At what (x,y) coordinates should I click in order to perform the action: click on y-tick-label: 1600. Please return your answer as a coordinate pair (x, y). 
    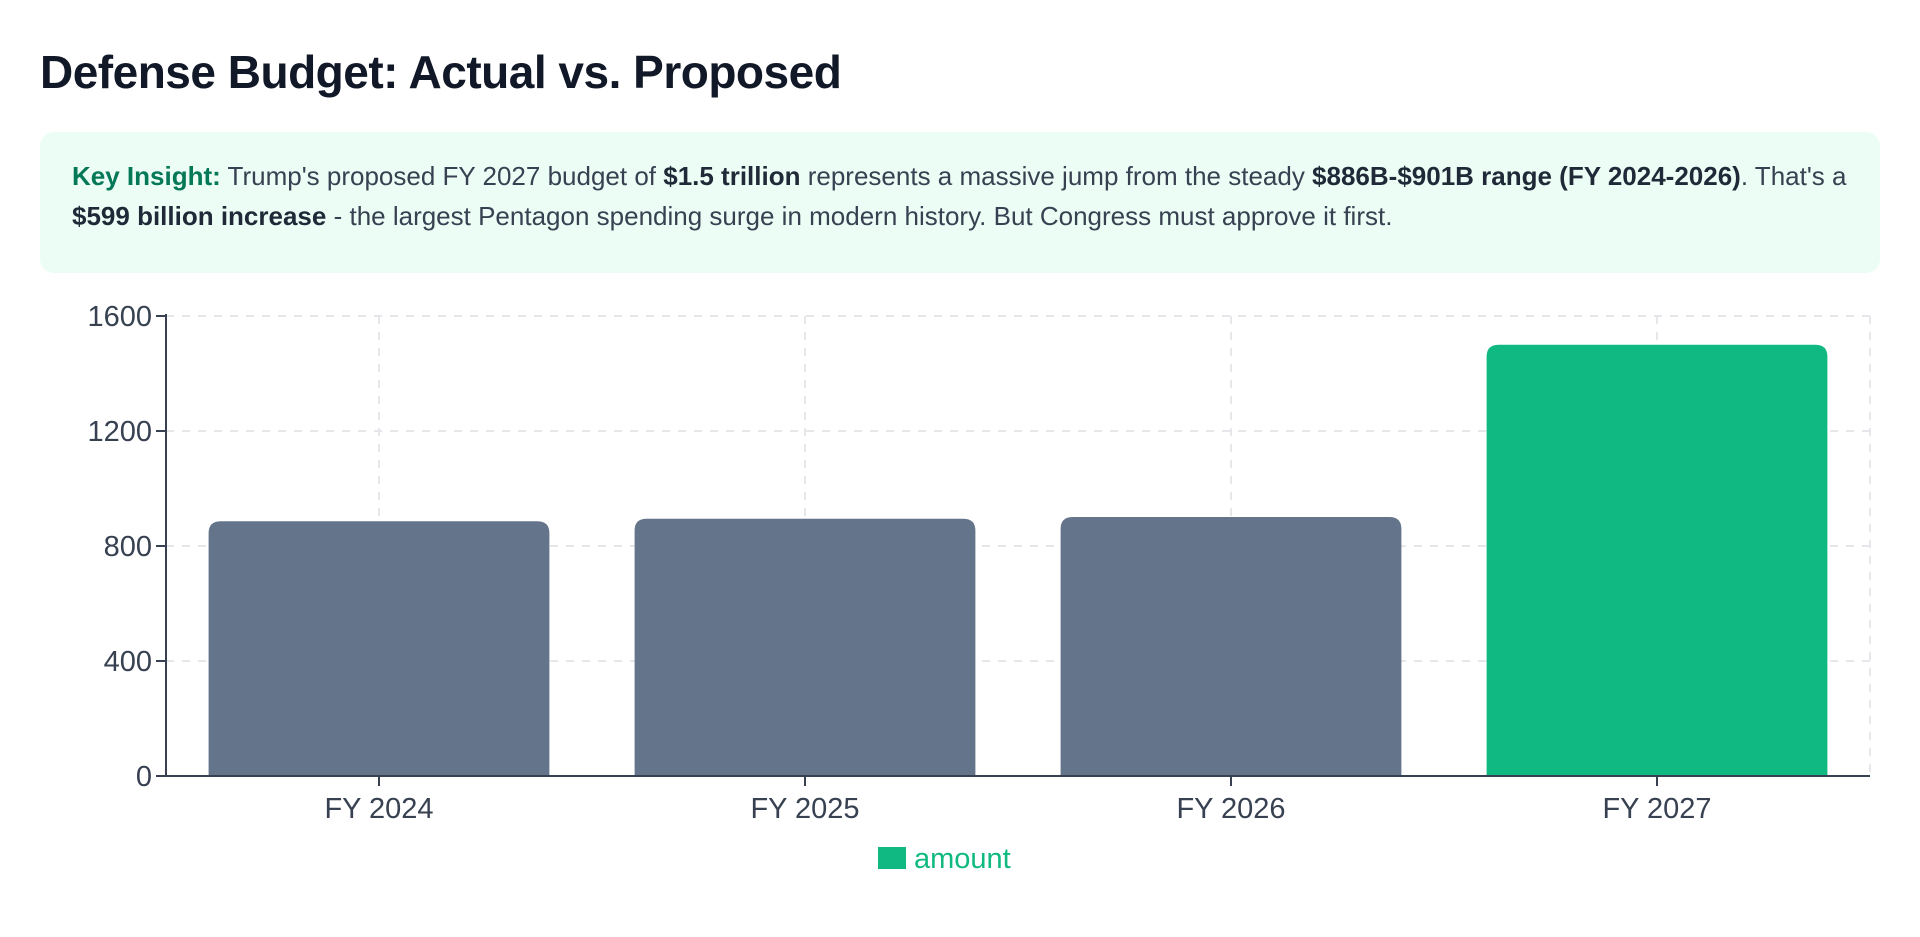
    Looking at the image, I should click on (119, 317).